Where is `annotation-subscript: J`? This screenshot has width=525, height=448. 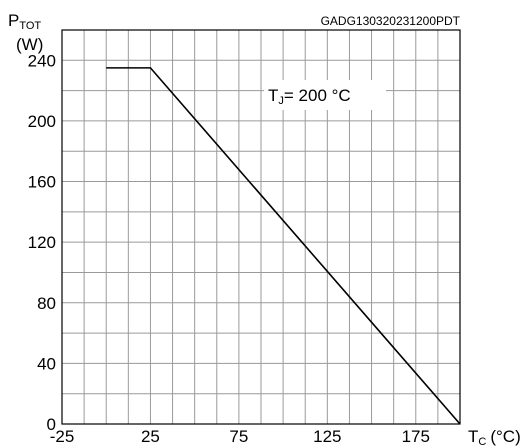 annotation-subscript: J is located at coordinates (281, 101).